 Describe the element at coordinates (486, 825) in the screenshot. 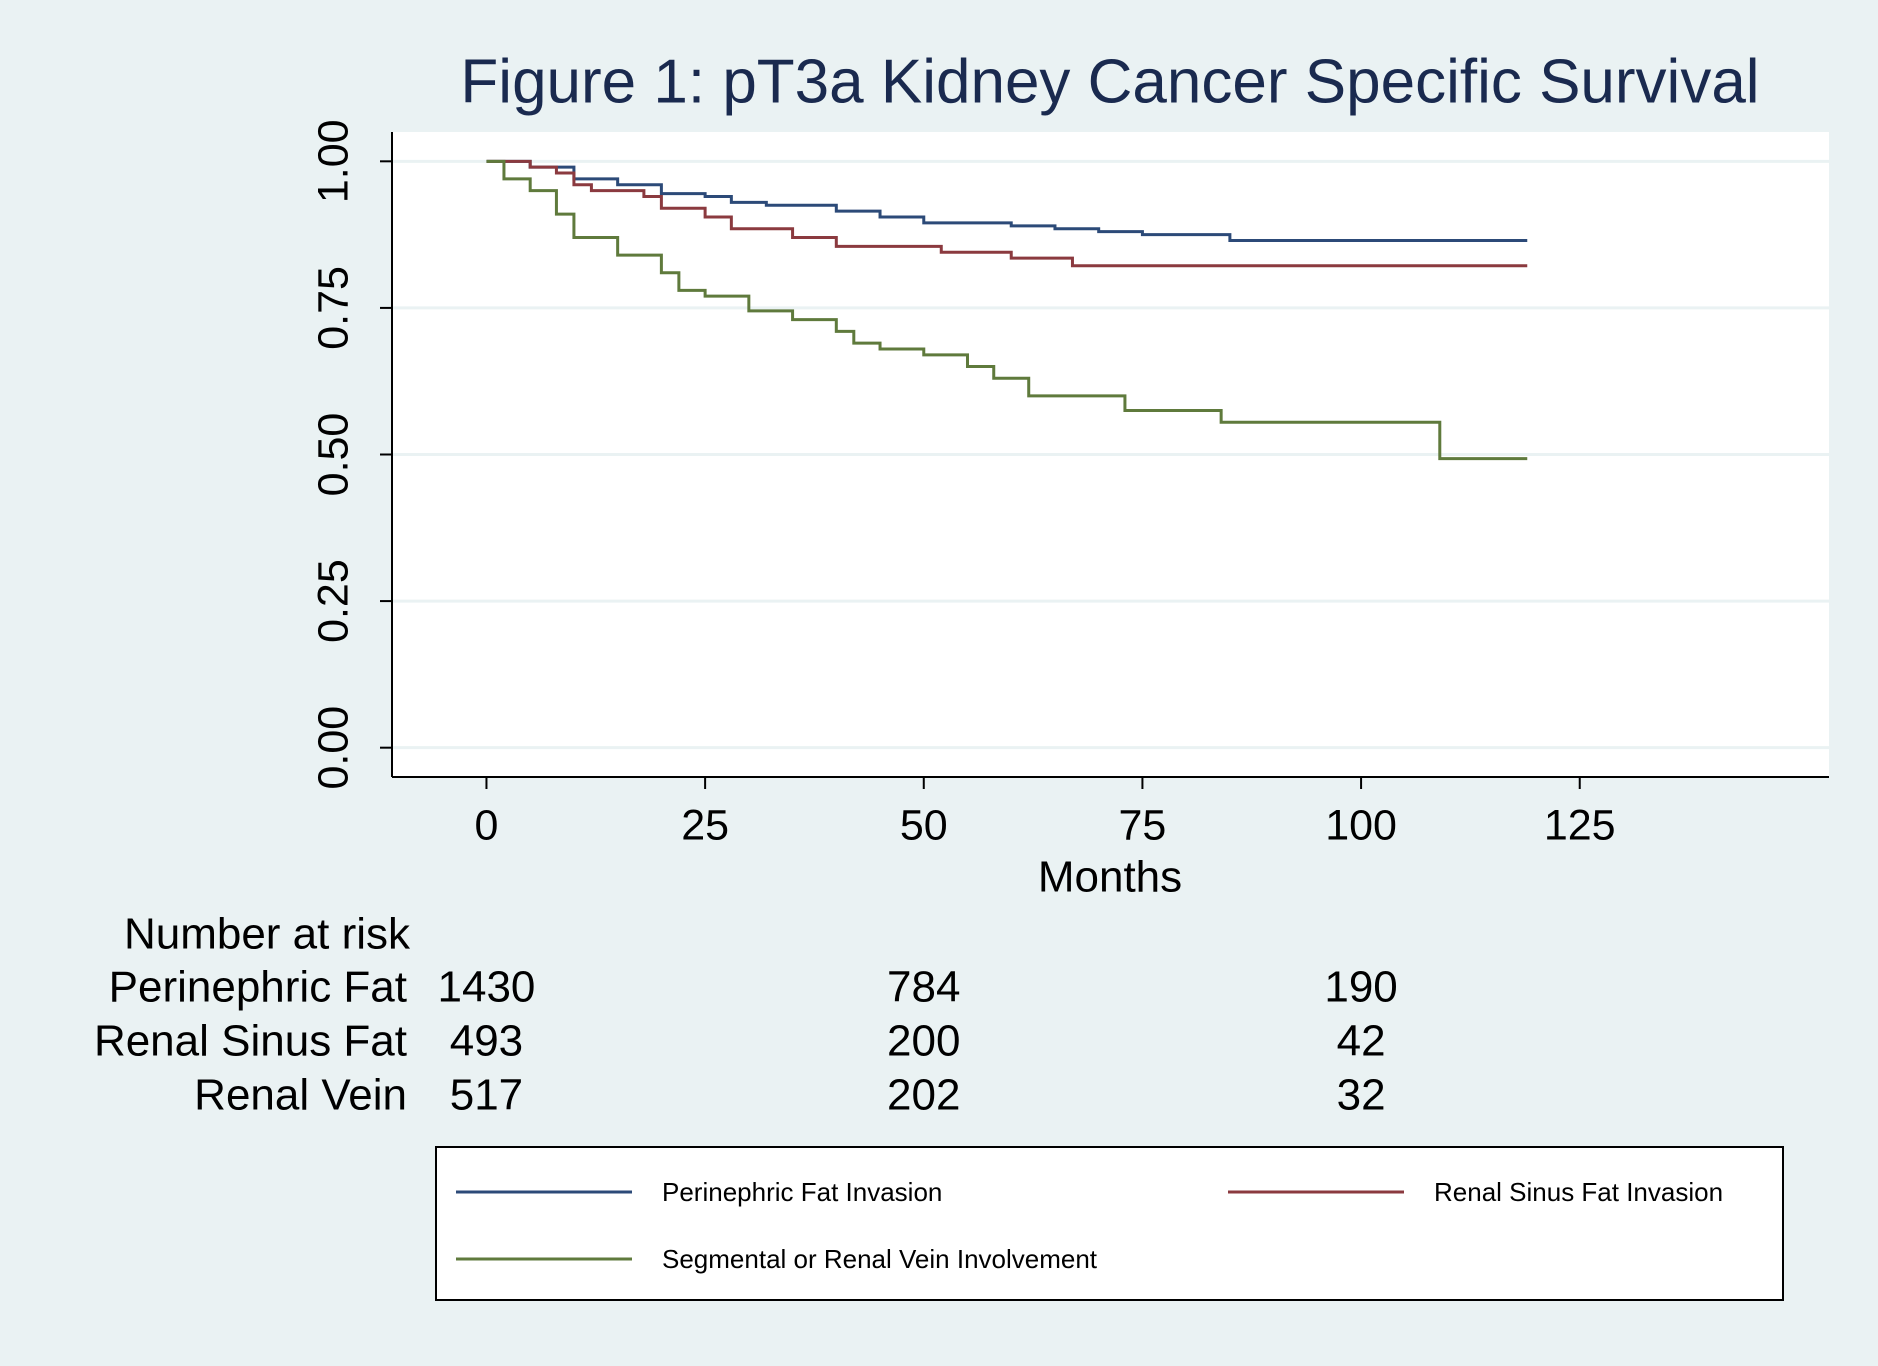

I see `x-tick-label: 0` at that location.